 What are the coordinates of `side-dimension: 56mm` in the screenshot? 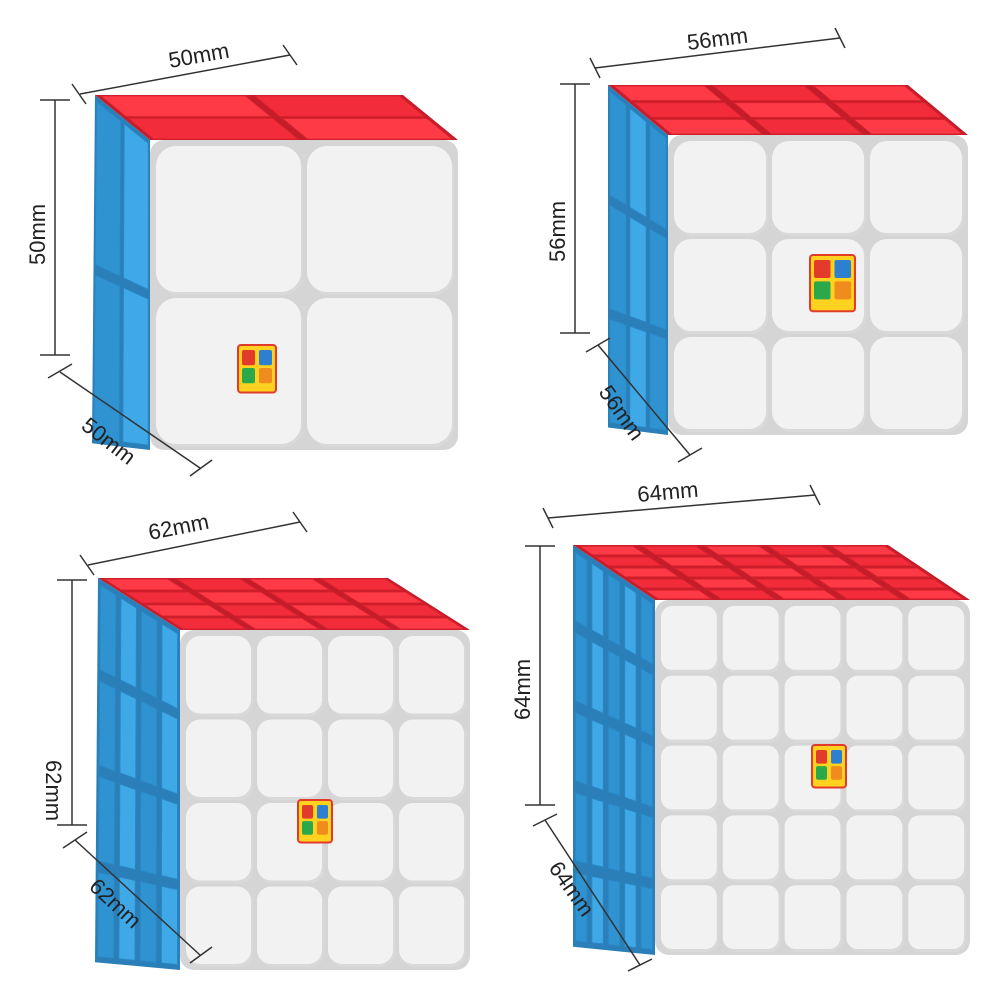 It's located at (567, 208).